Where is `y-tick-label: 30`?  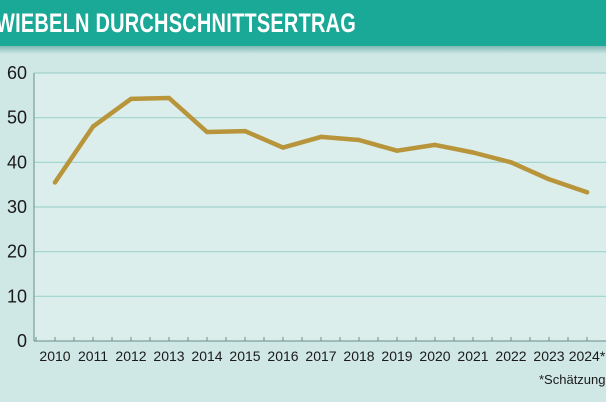
y-tick-label: 30 is located at coordinates (17, 207).